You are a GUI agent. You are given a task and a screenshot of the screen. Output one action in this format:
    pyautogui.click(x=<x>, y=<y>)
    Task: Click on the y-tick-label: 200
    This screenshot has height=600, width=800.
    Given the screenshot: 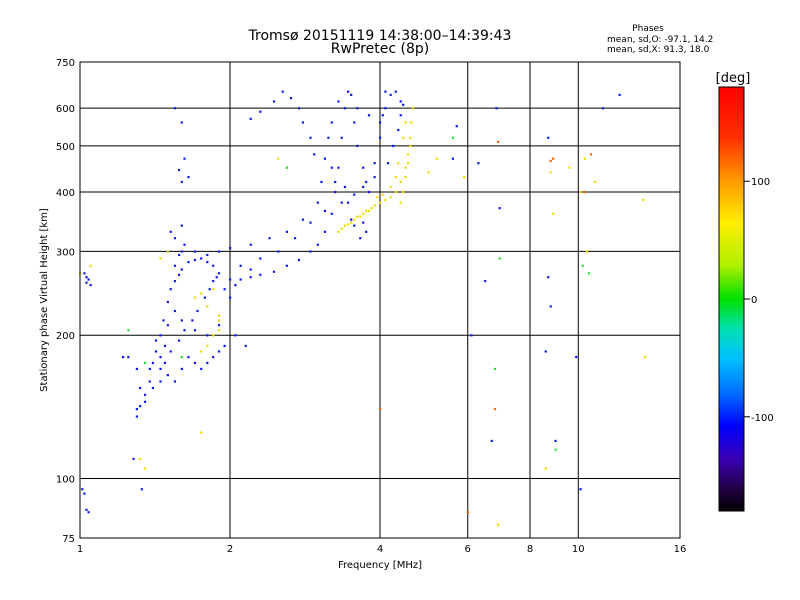 What is the action you would take?
    pyautogui.click(x=65, y=336)
    